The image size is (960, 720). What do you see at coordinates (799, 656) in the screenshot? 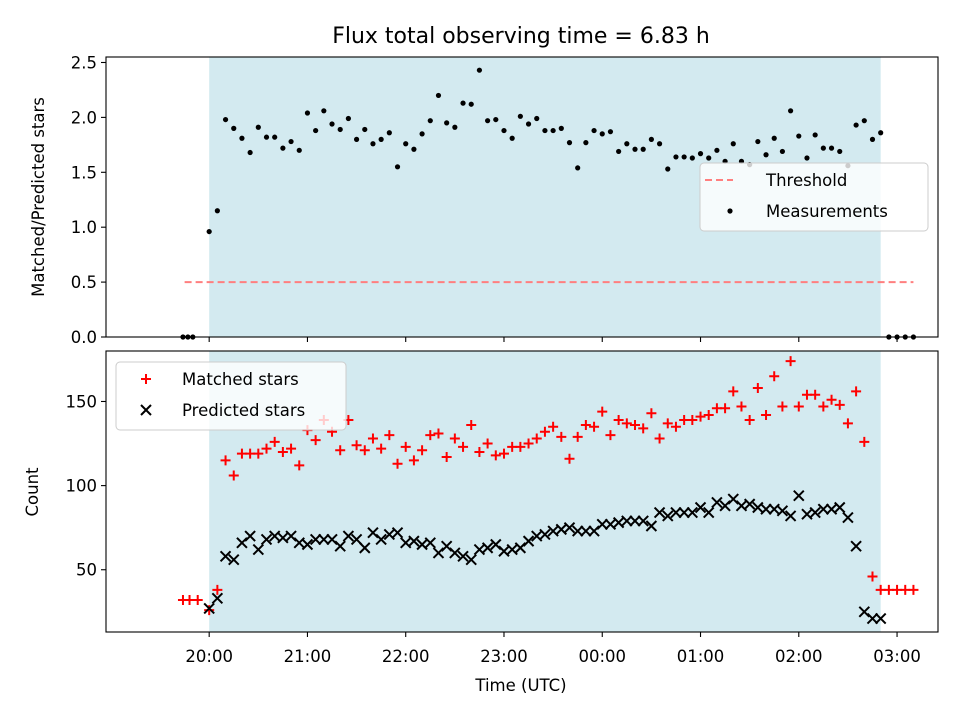
I see `x-tick-label: 02:00` at bounding box center [799, 656].